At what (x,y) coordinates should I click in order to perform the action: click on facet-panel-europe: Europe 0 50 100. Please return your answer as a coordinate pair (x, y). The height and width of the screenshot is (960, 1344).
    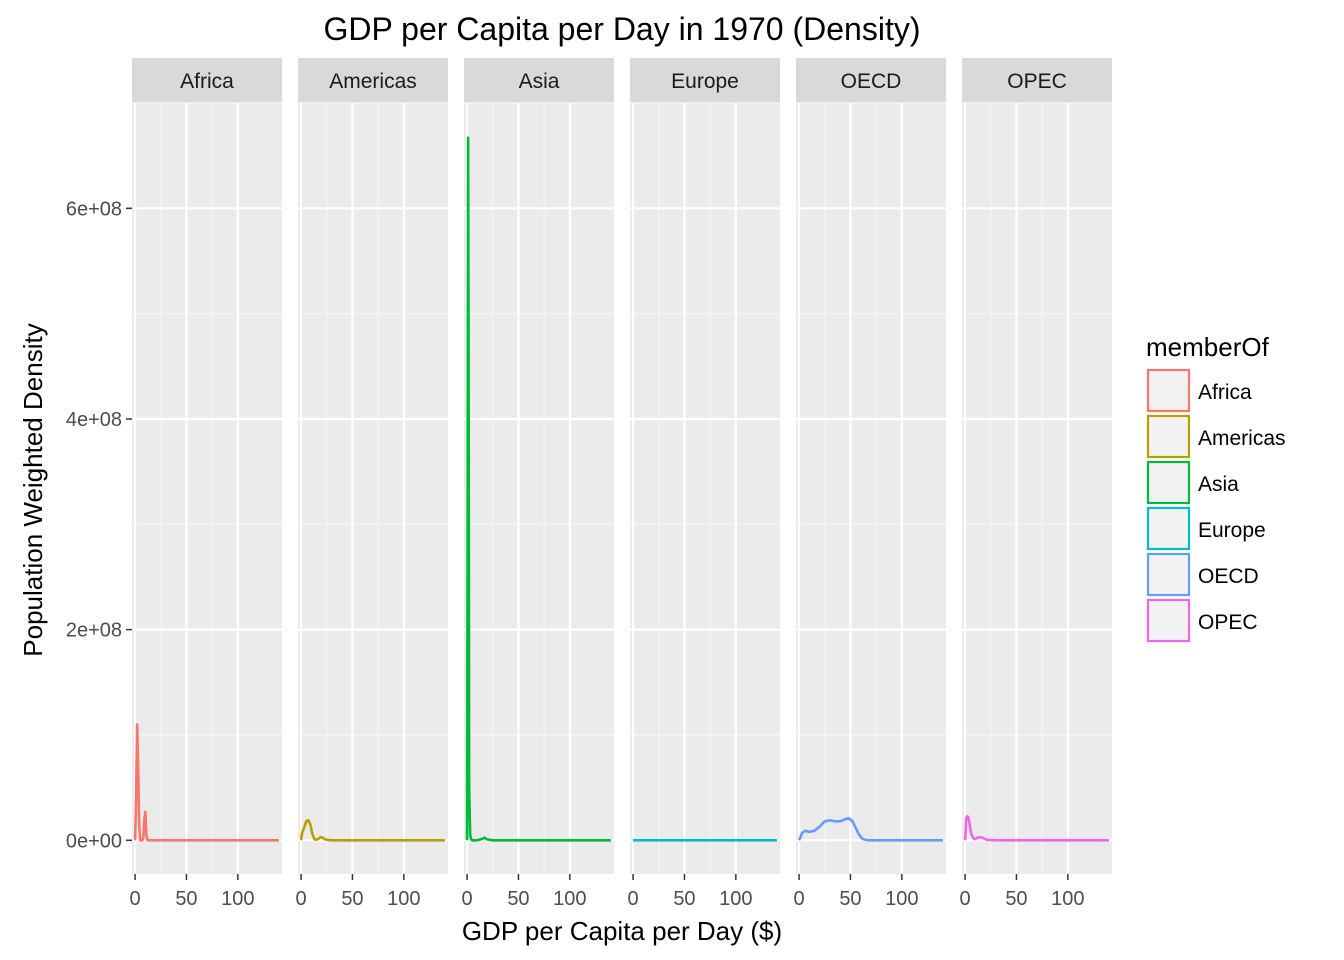
    Looking at the image, I should click on (704, 484).